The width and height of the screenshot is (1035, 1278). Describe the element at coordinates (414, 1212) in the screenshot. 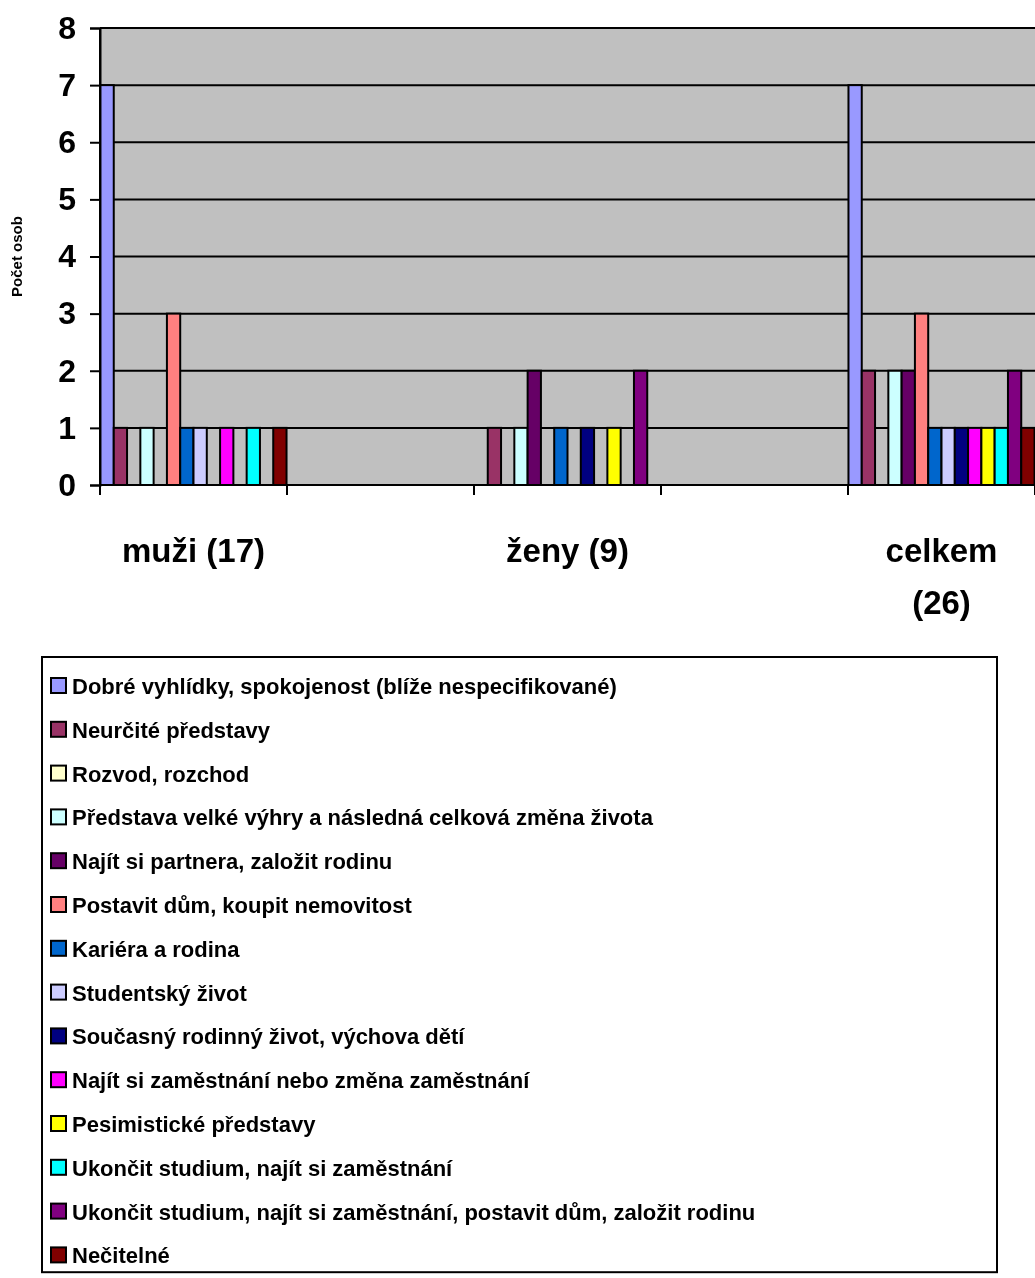

I see `legend-label: Ukončit studium, najít si zaměstnání, postavit dům, založit rodinu` at that location.